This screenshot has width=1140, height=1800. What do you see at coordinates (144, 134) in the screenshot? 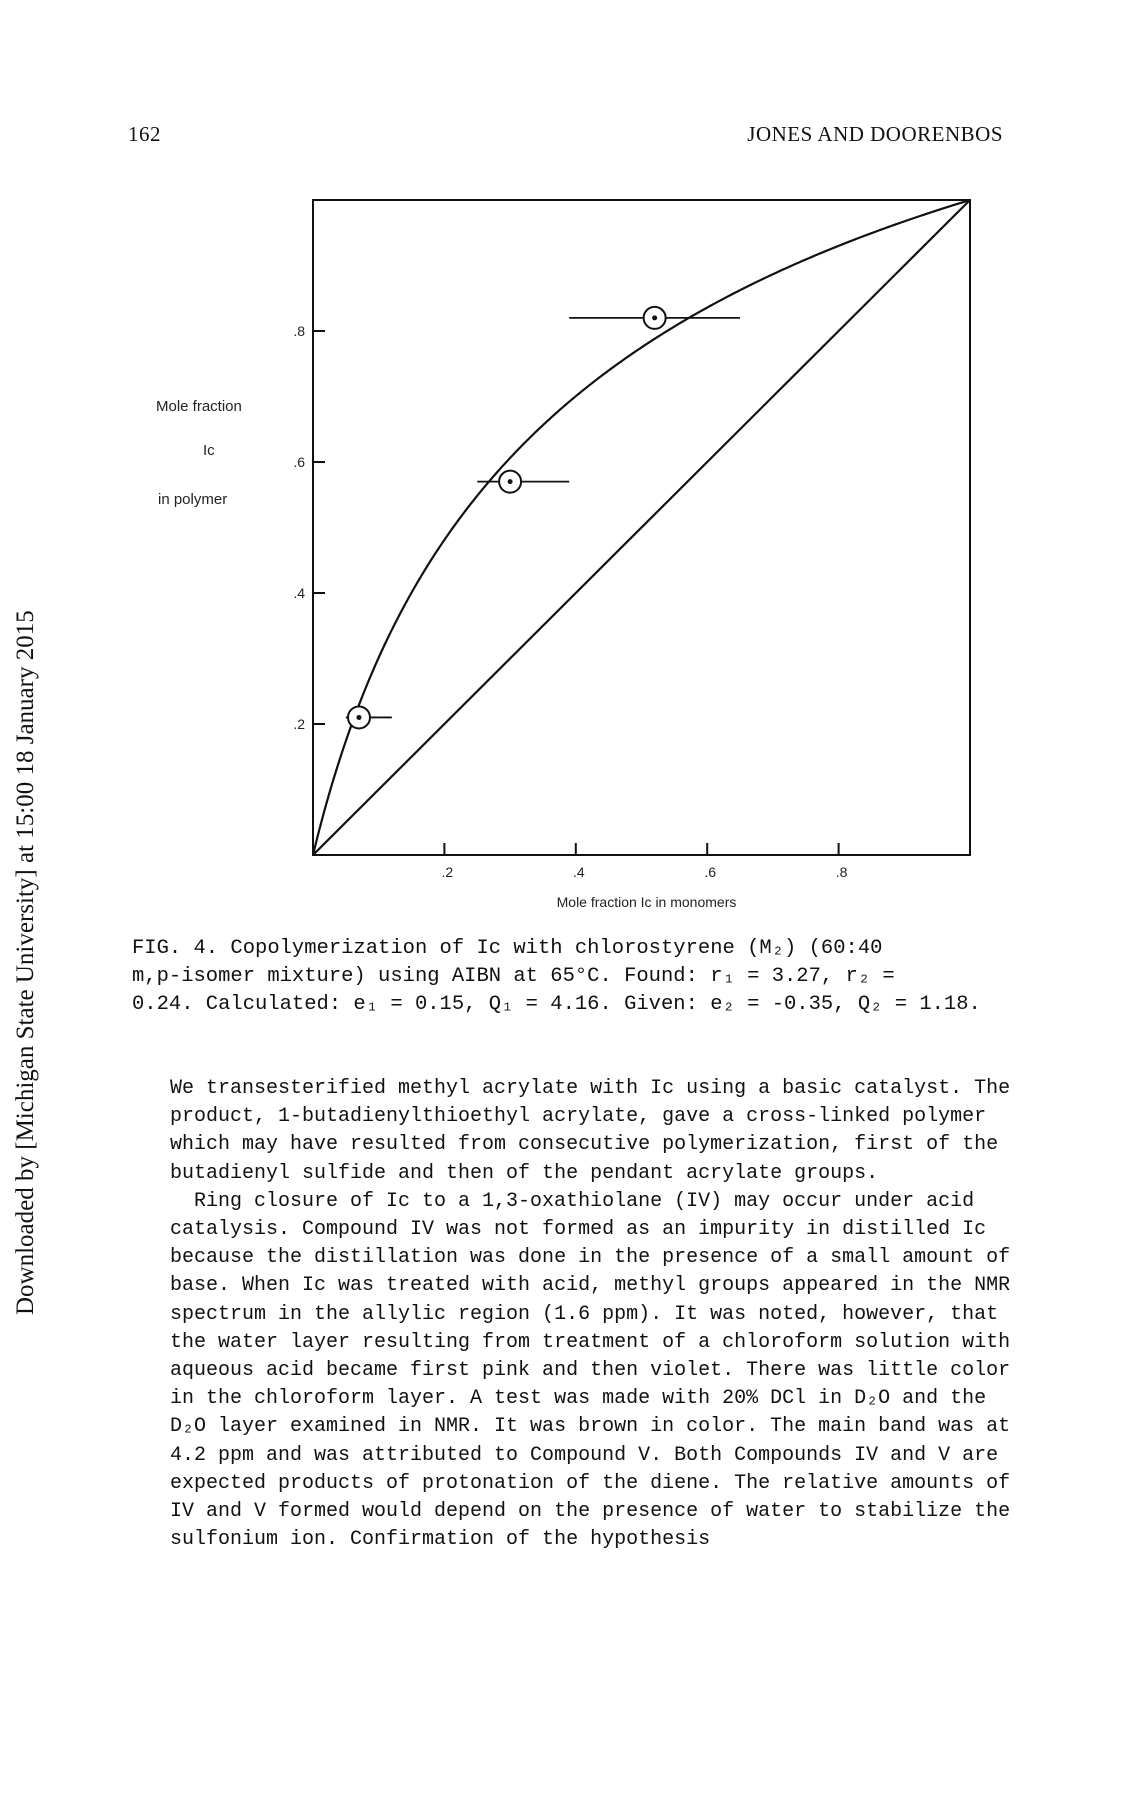
I see `page-number: 162` at bounding box center [144, 134].